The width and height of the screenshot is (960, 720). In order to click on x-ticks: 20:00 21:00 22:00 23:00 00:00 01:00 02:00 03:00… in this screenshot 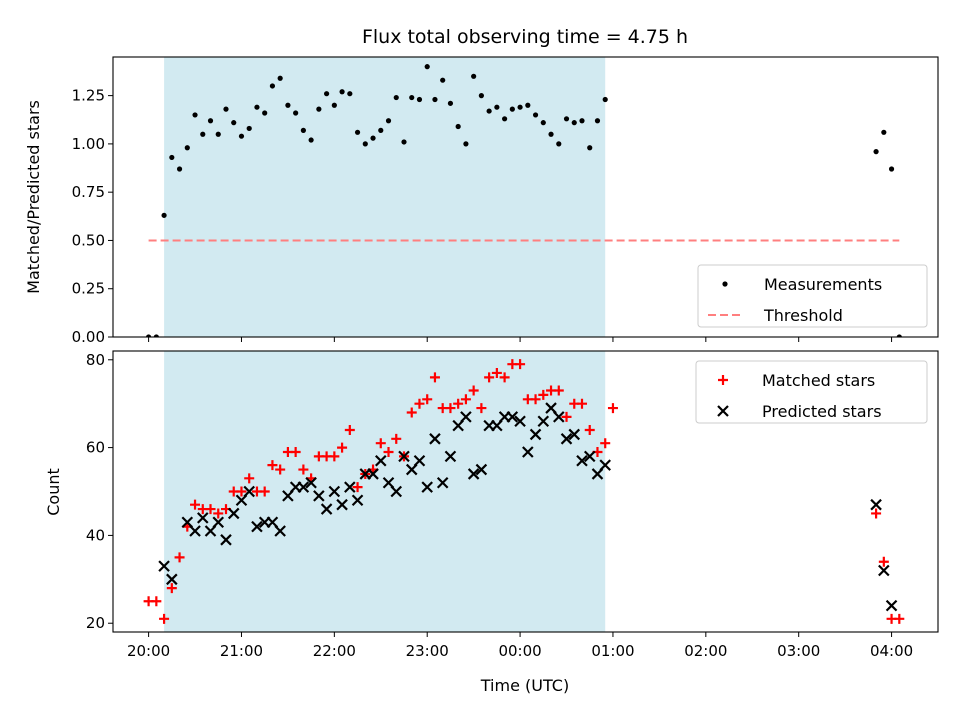, I will do `click(520, 646)`.